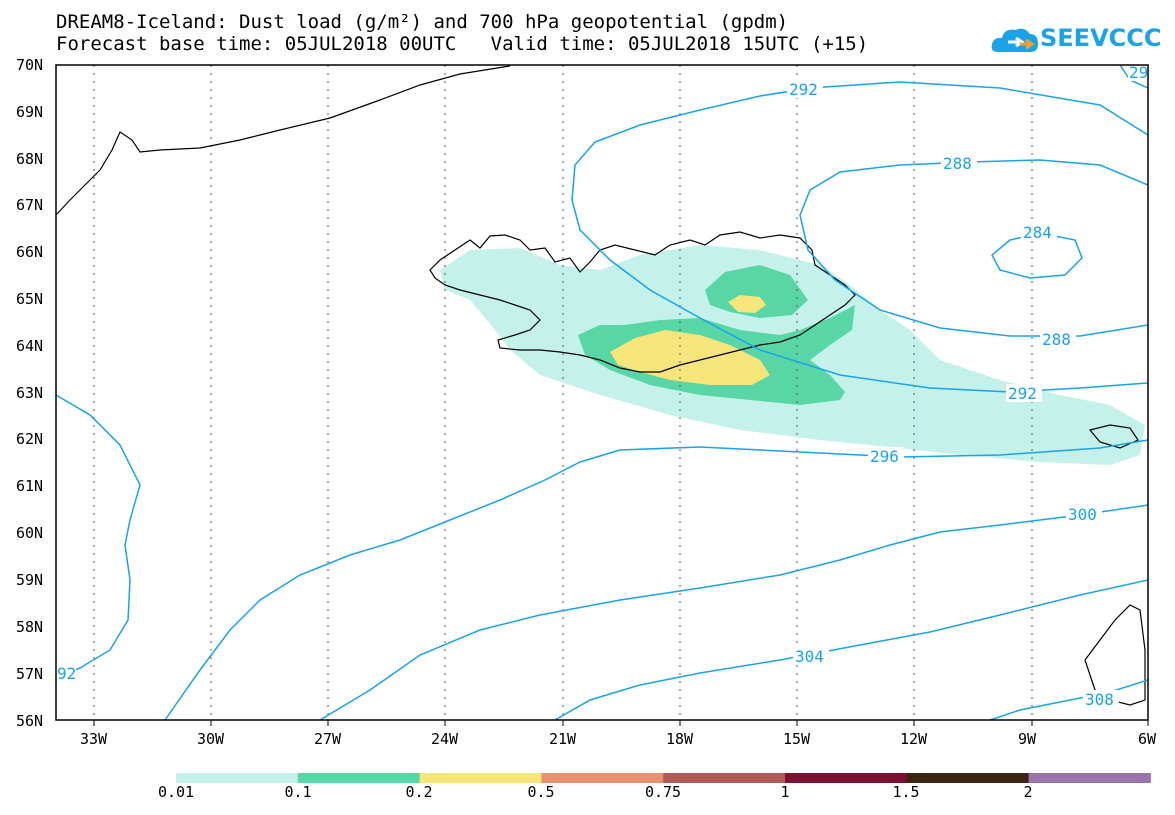 The image size is (1175, 815). Describe the element at coordinates (29, 486) in the screenshot. I see `lat-label: 61N` at that location.